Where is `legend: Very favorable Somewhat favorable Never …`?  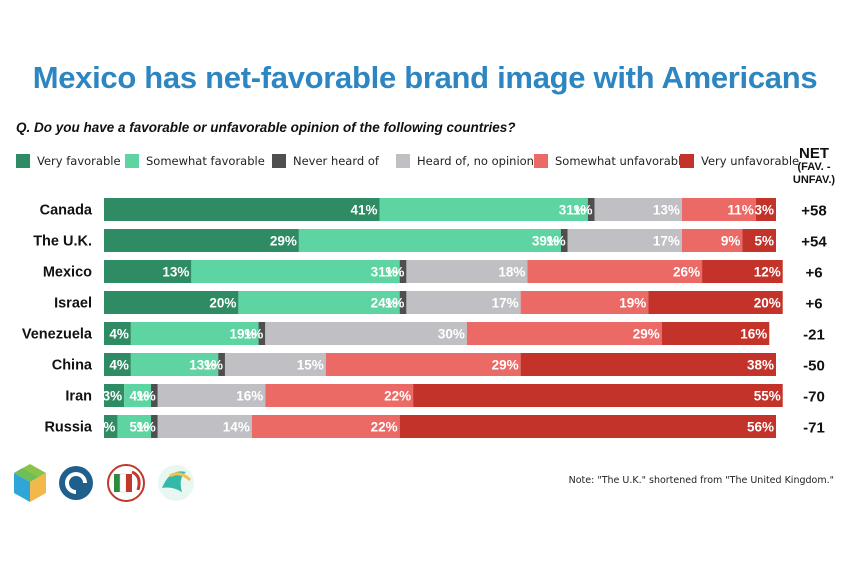 legend: Very favorable Somewhat favorable Never … is located at coordinates (411, 162).